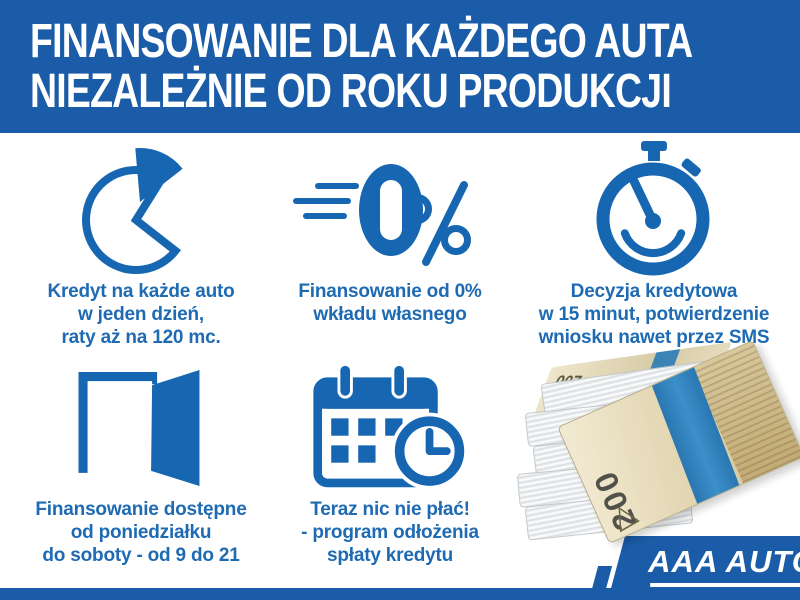  Describe the element at coordinates (390, 210) in the screenshot. I see `zero-percent-icon` at that location.